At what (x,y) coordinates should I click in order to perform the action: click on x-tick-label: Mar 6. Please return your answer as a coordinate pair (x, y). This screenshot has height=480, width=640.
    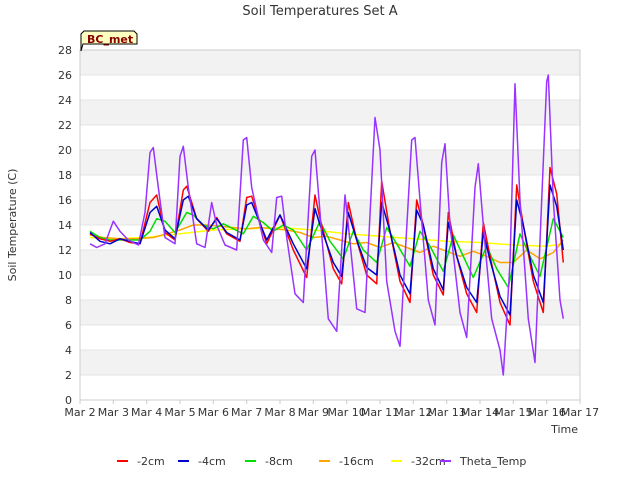
    Looking at the image, I should click on (213, 412).